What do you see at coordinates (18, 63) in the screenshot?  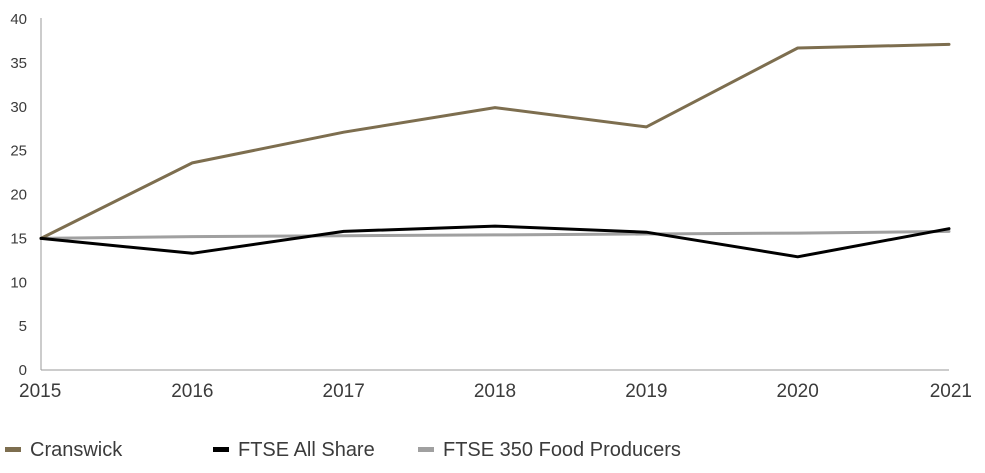 I see `y-tick-label: 35` at bounding box center [18, 63].